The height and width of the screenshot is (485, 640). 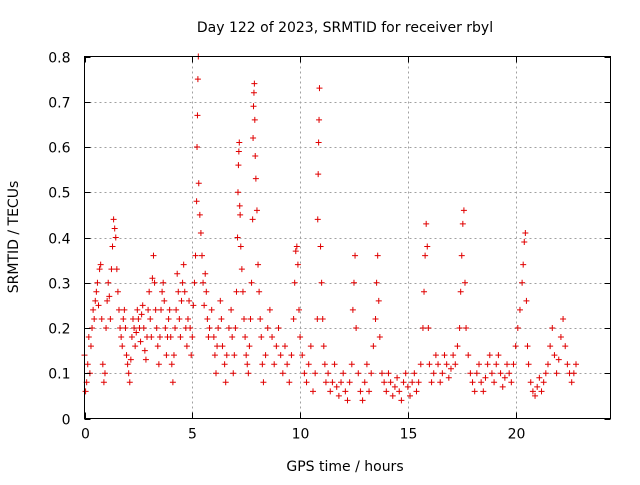 What do you see at coordinates (59, 149) in the screenshot?
I see `y-tick-label: 0.6` at bounding box center [59, 149].